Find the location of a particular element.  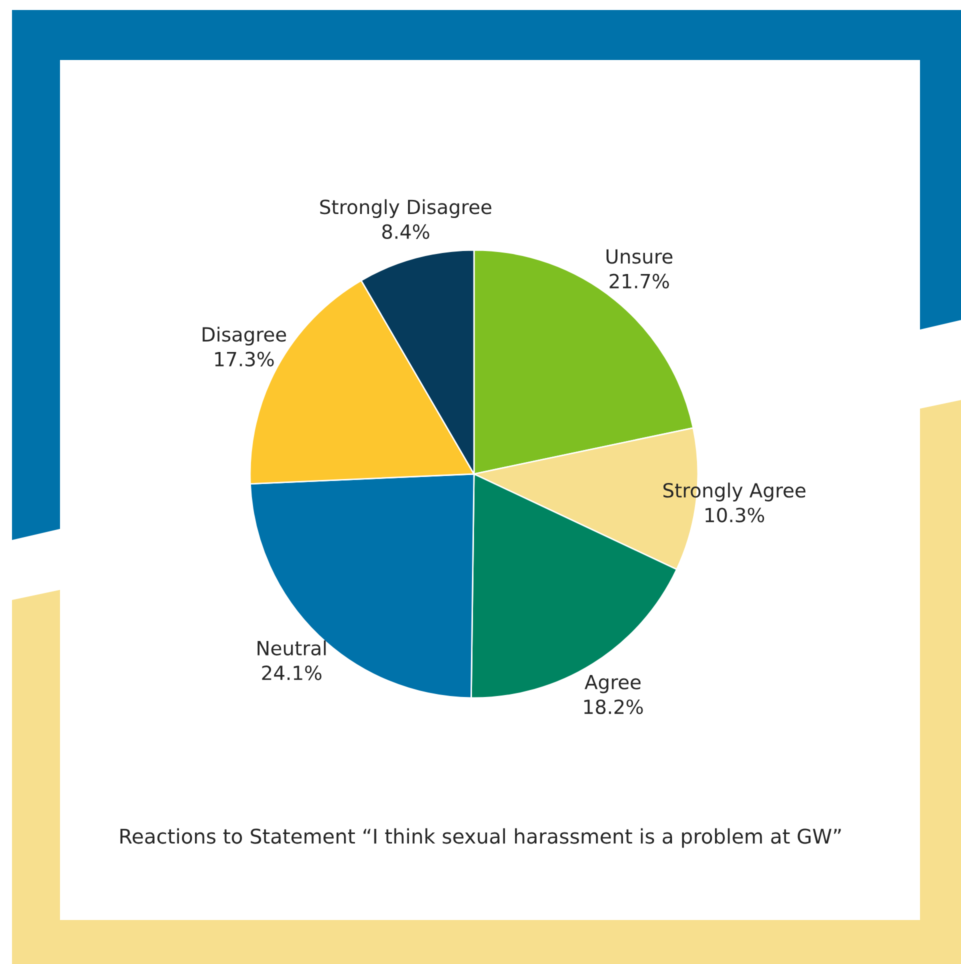

data-label: 8.4% is located at coordinates (406, 231).